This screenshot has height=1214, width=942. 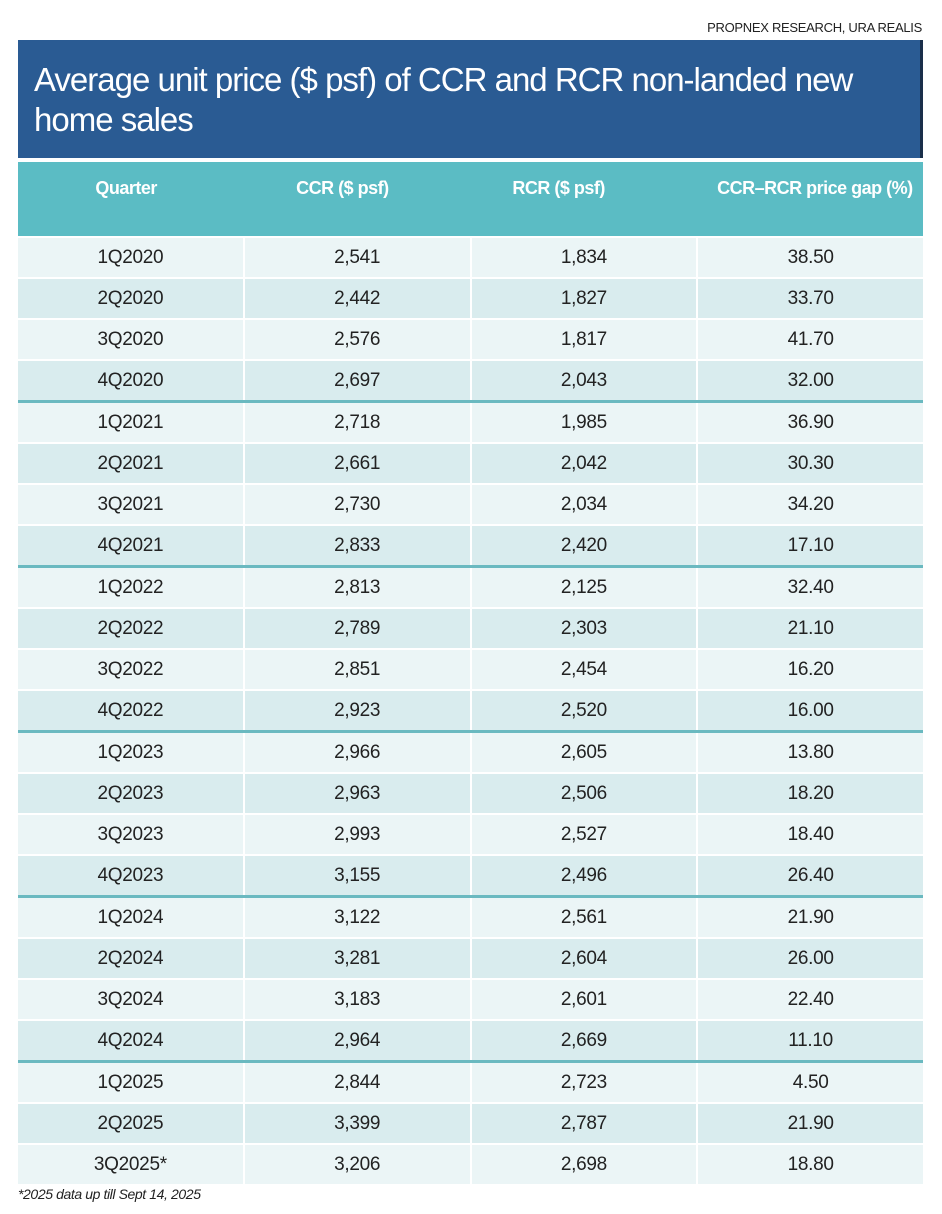 I want to click on cell-ccr: 2,844, so click(x=356, y=1082).